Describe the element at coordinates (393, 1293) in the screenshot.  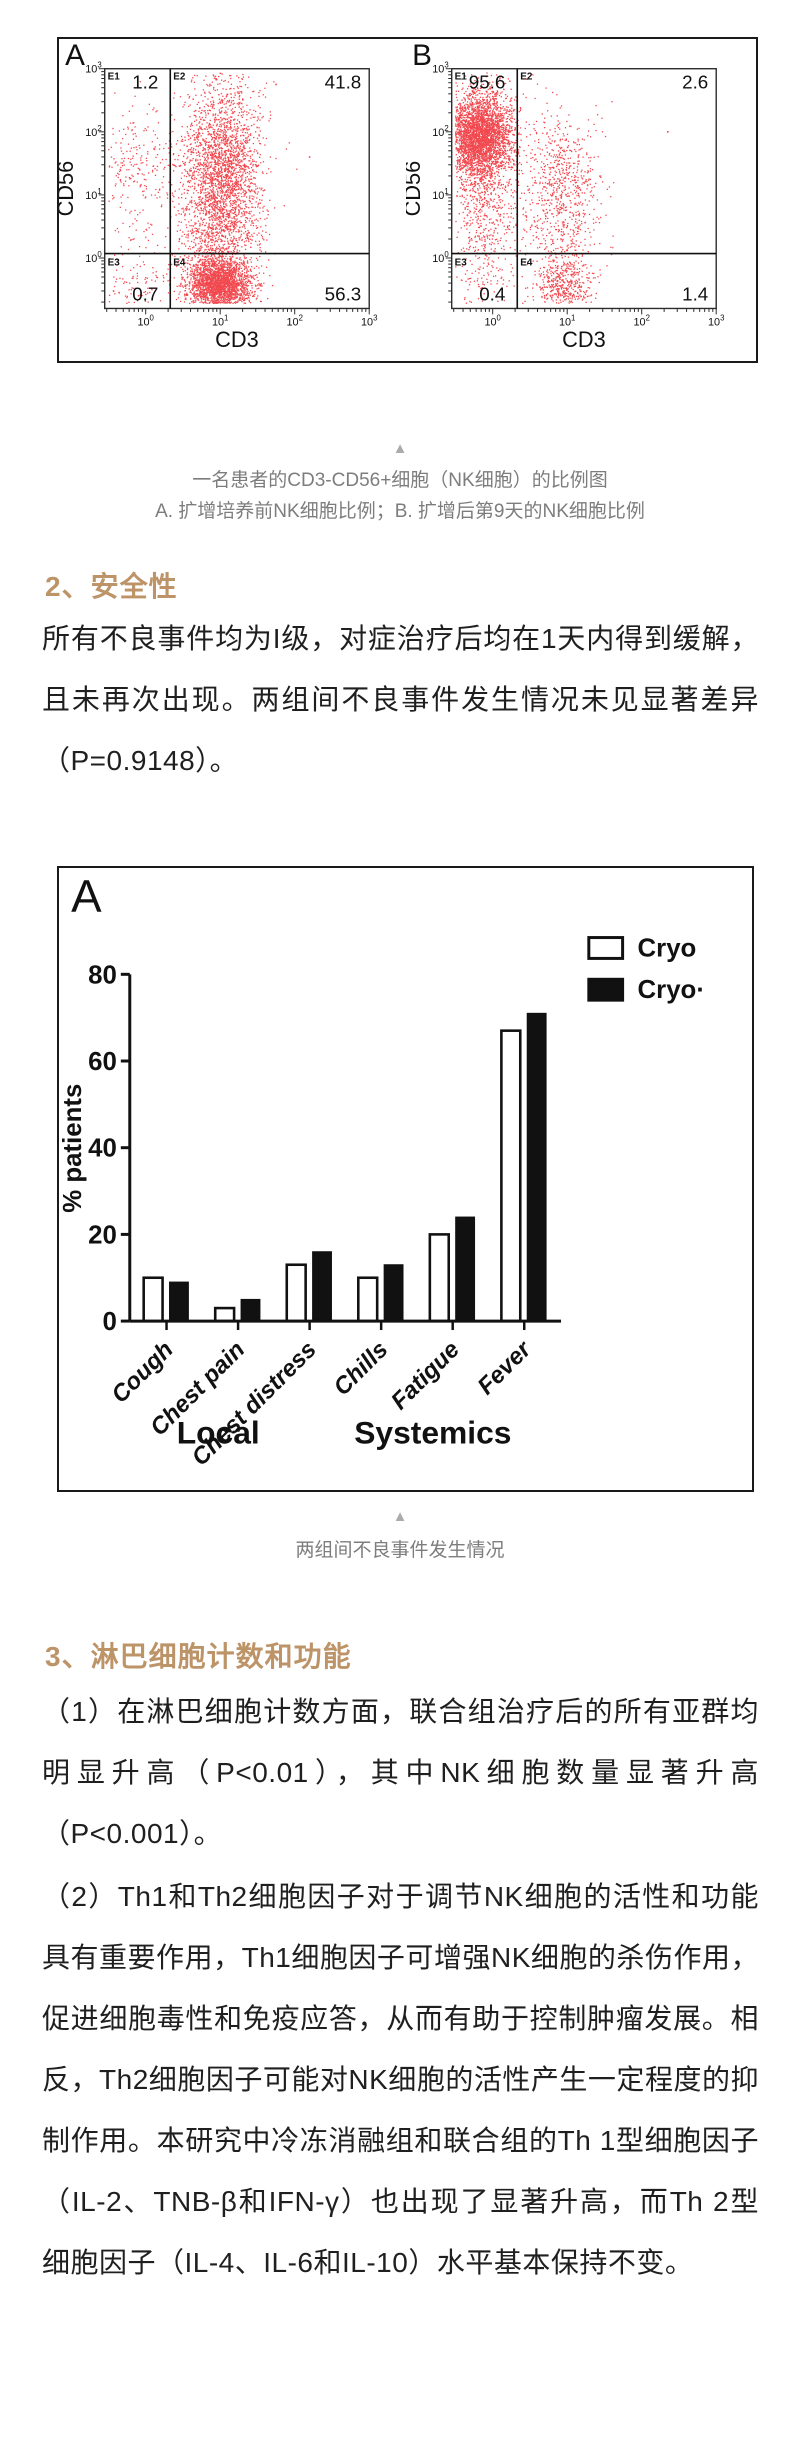
I see `bar-solid-Chills` at that location.